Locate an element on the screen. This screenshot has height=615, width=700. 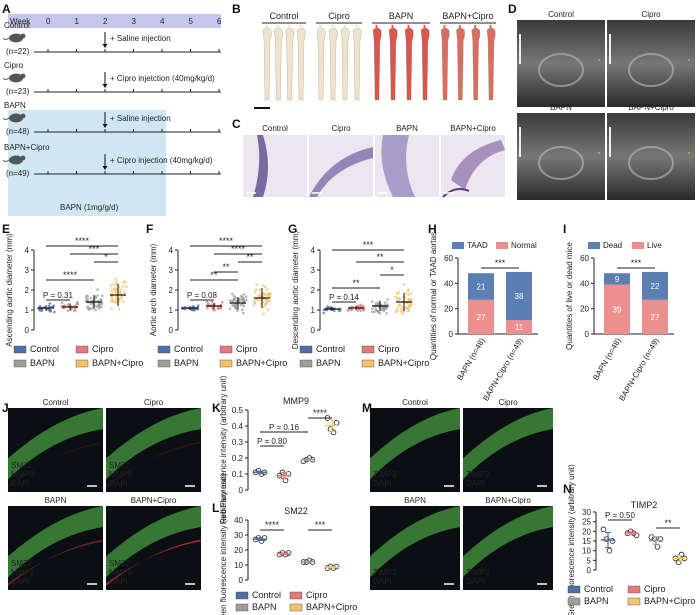
panel-letter-i: I is located at coordinates (564, 229).